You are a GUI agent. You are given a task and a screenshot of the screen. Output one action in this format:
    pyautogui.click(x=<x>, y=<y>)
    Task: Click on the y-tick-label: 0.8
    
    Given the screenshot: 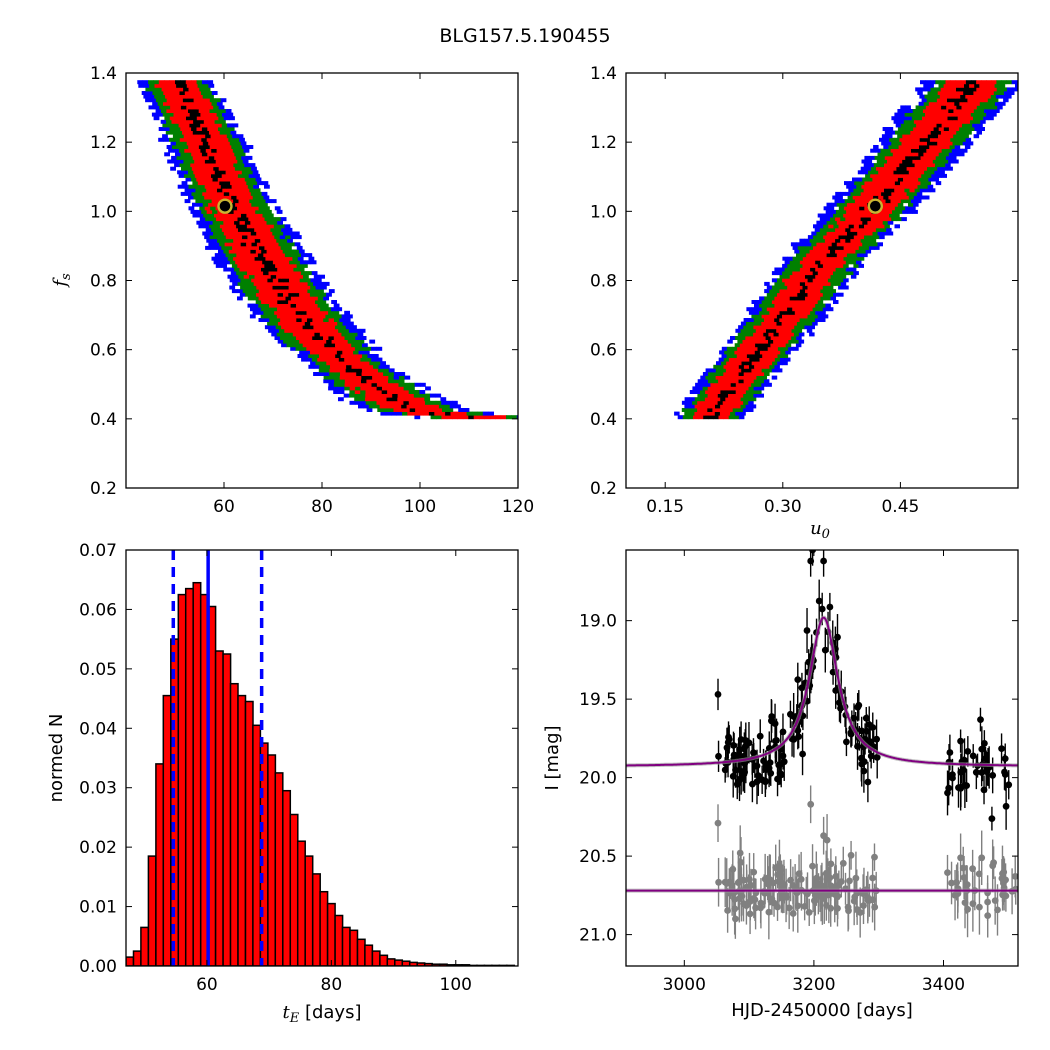 What is the action you would take?
    pyautogui.click(x=603, y=282)
    